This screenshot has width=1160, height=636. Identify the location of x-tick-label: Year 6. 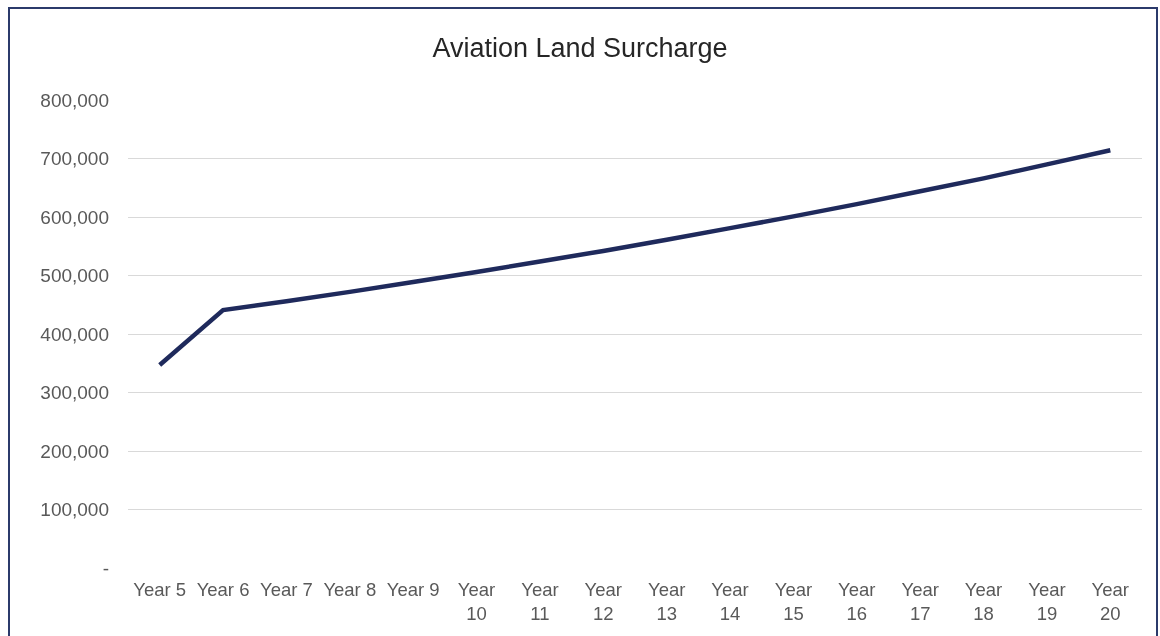
(223, 589).